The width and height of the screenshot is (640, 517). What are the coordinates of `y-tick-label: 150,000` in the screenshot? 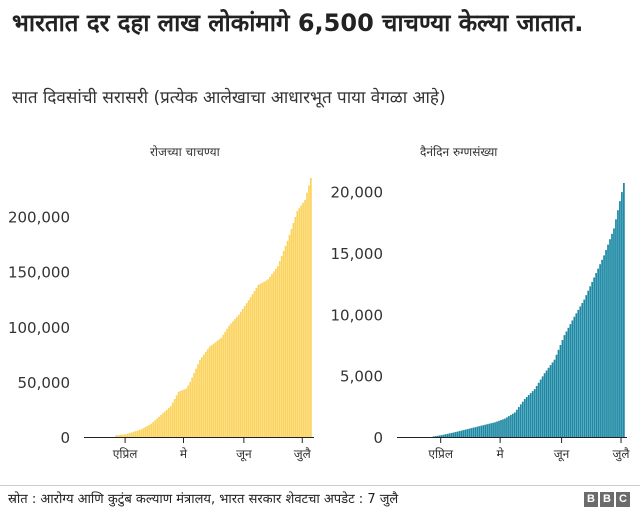 It's located at (39, 273).